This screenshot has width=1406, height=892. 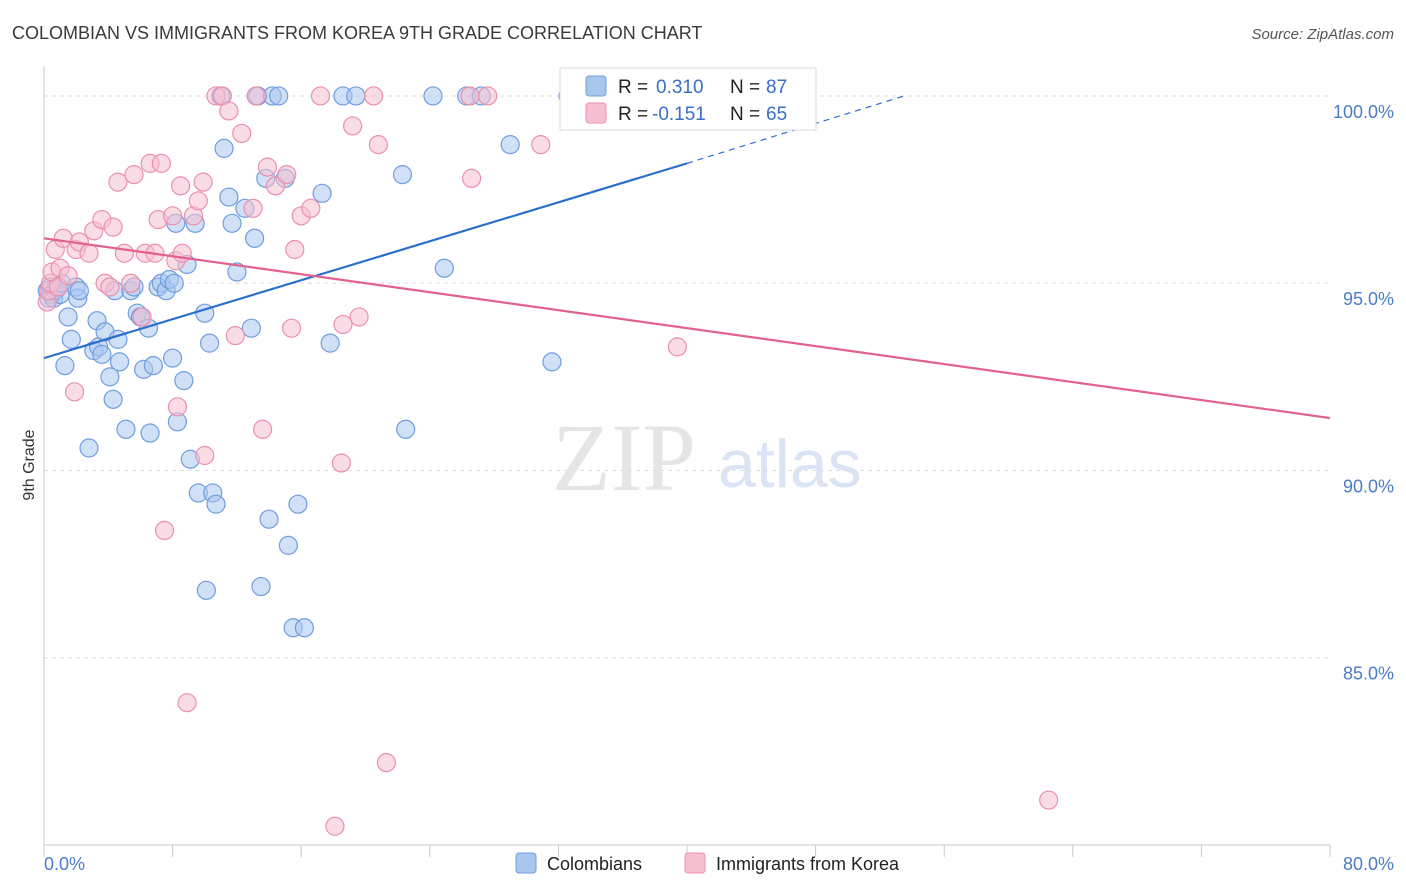 What do you see at coordinates (624, 457) in the screenshot?
I see `watermark-zip: ZIP` at bounding box center [624, 457].